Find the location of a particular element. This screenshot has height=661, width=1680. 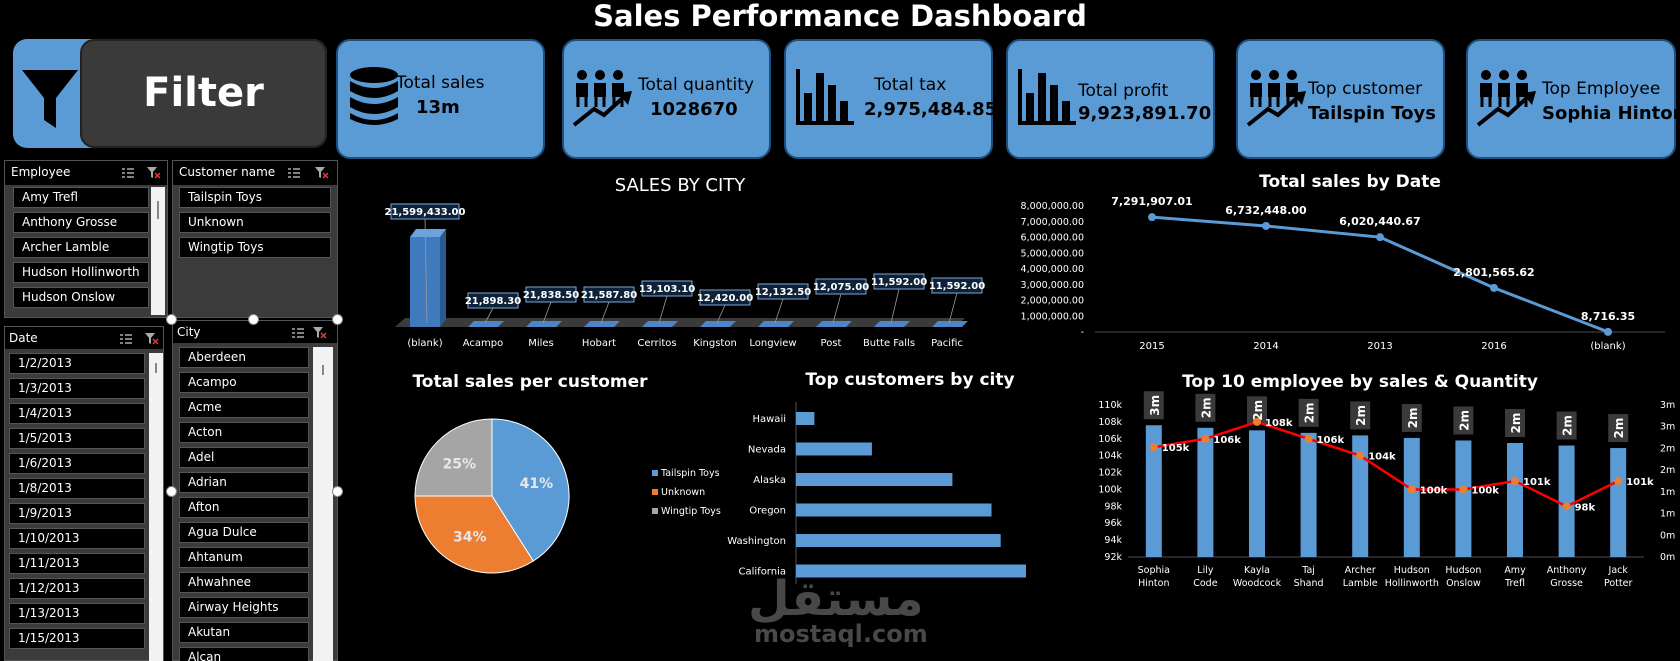

tick-label: 96k is located at coordinates (1113, 523).